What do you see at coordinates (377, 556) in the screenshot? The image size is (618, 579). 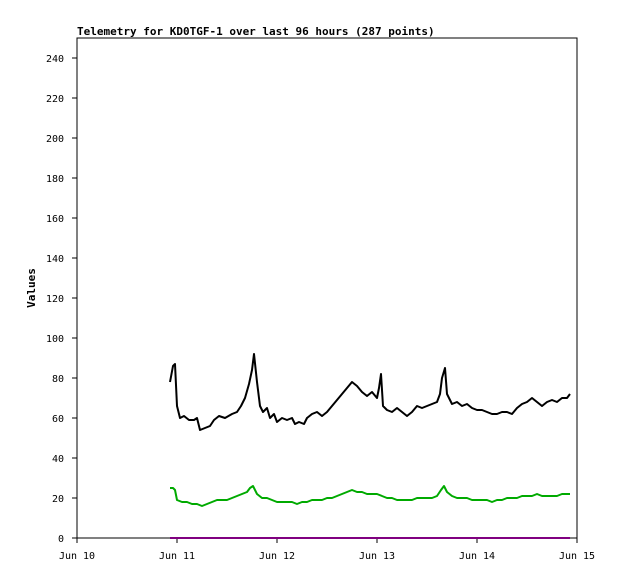 I see `x-tick-label: Jun 13` at bounding box center [377, 556].